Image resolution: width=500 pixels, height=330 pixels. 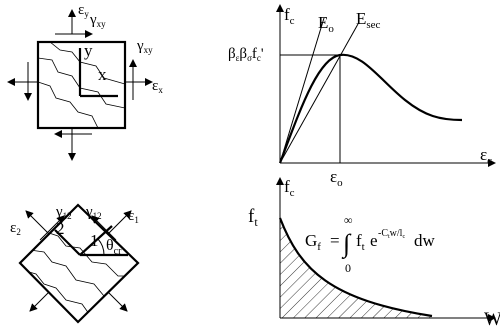 What do you see at coordinates (335, 240) in the screenshot?
I see `formula-part: =` at bounding box center [335, 240].